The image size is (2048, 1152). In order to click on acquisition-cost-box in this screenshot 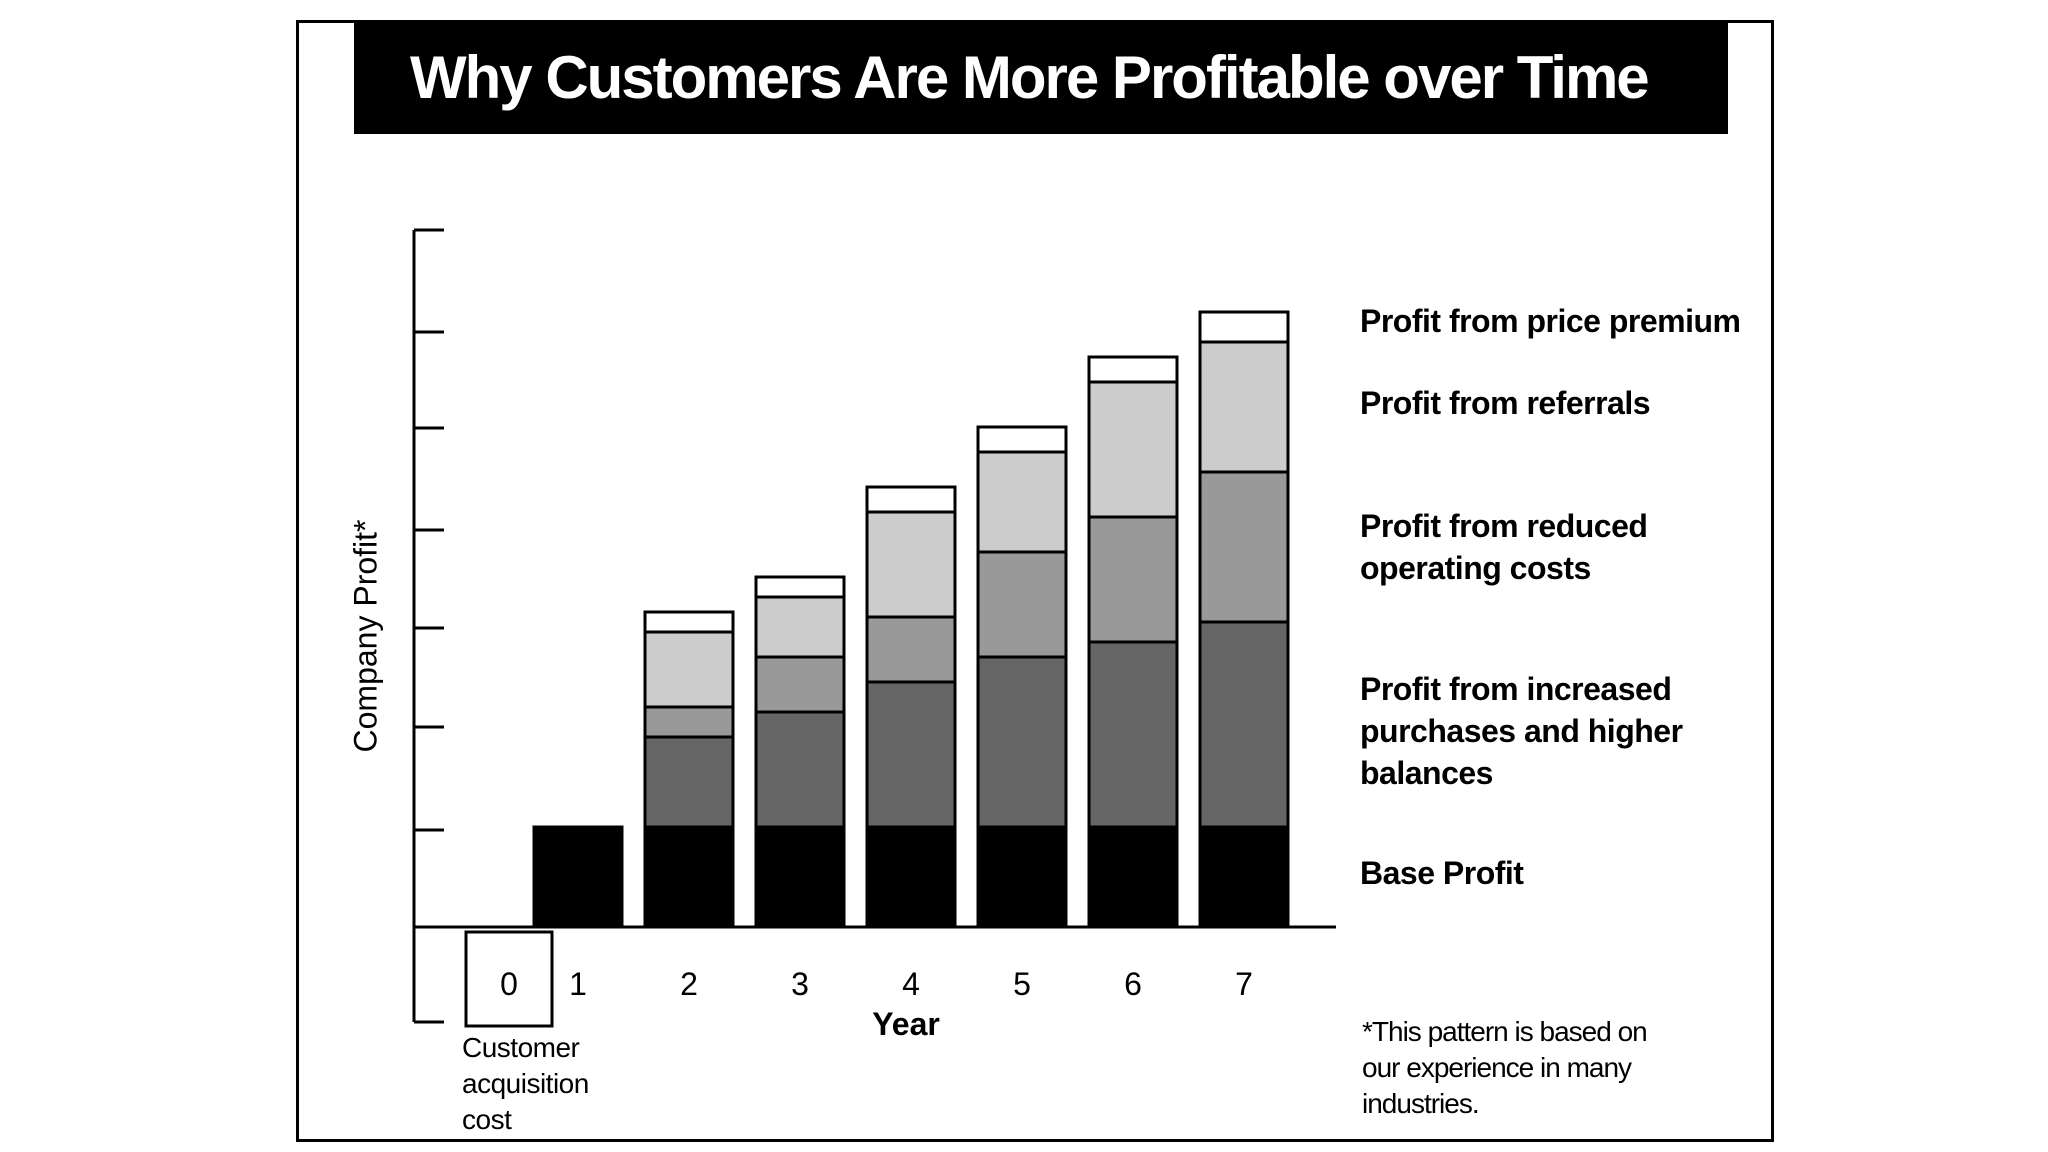, I will do `click(509, 979)`.